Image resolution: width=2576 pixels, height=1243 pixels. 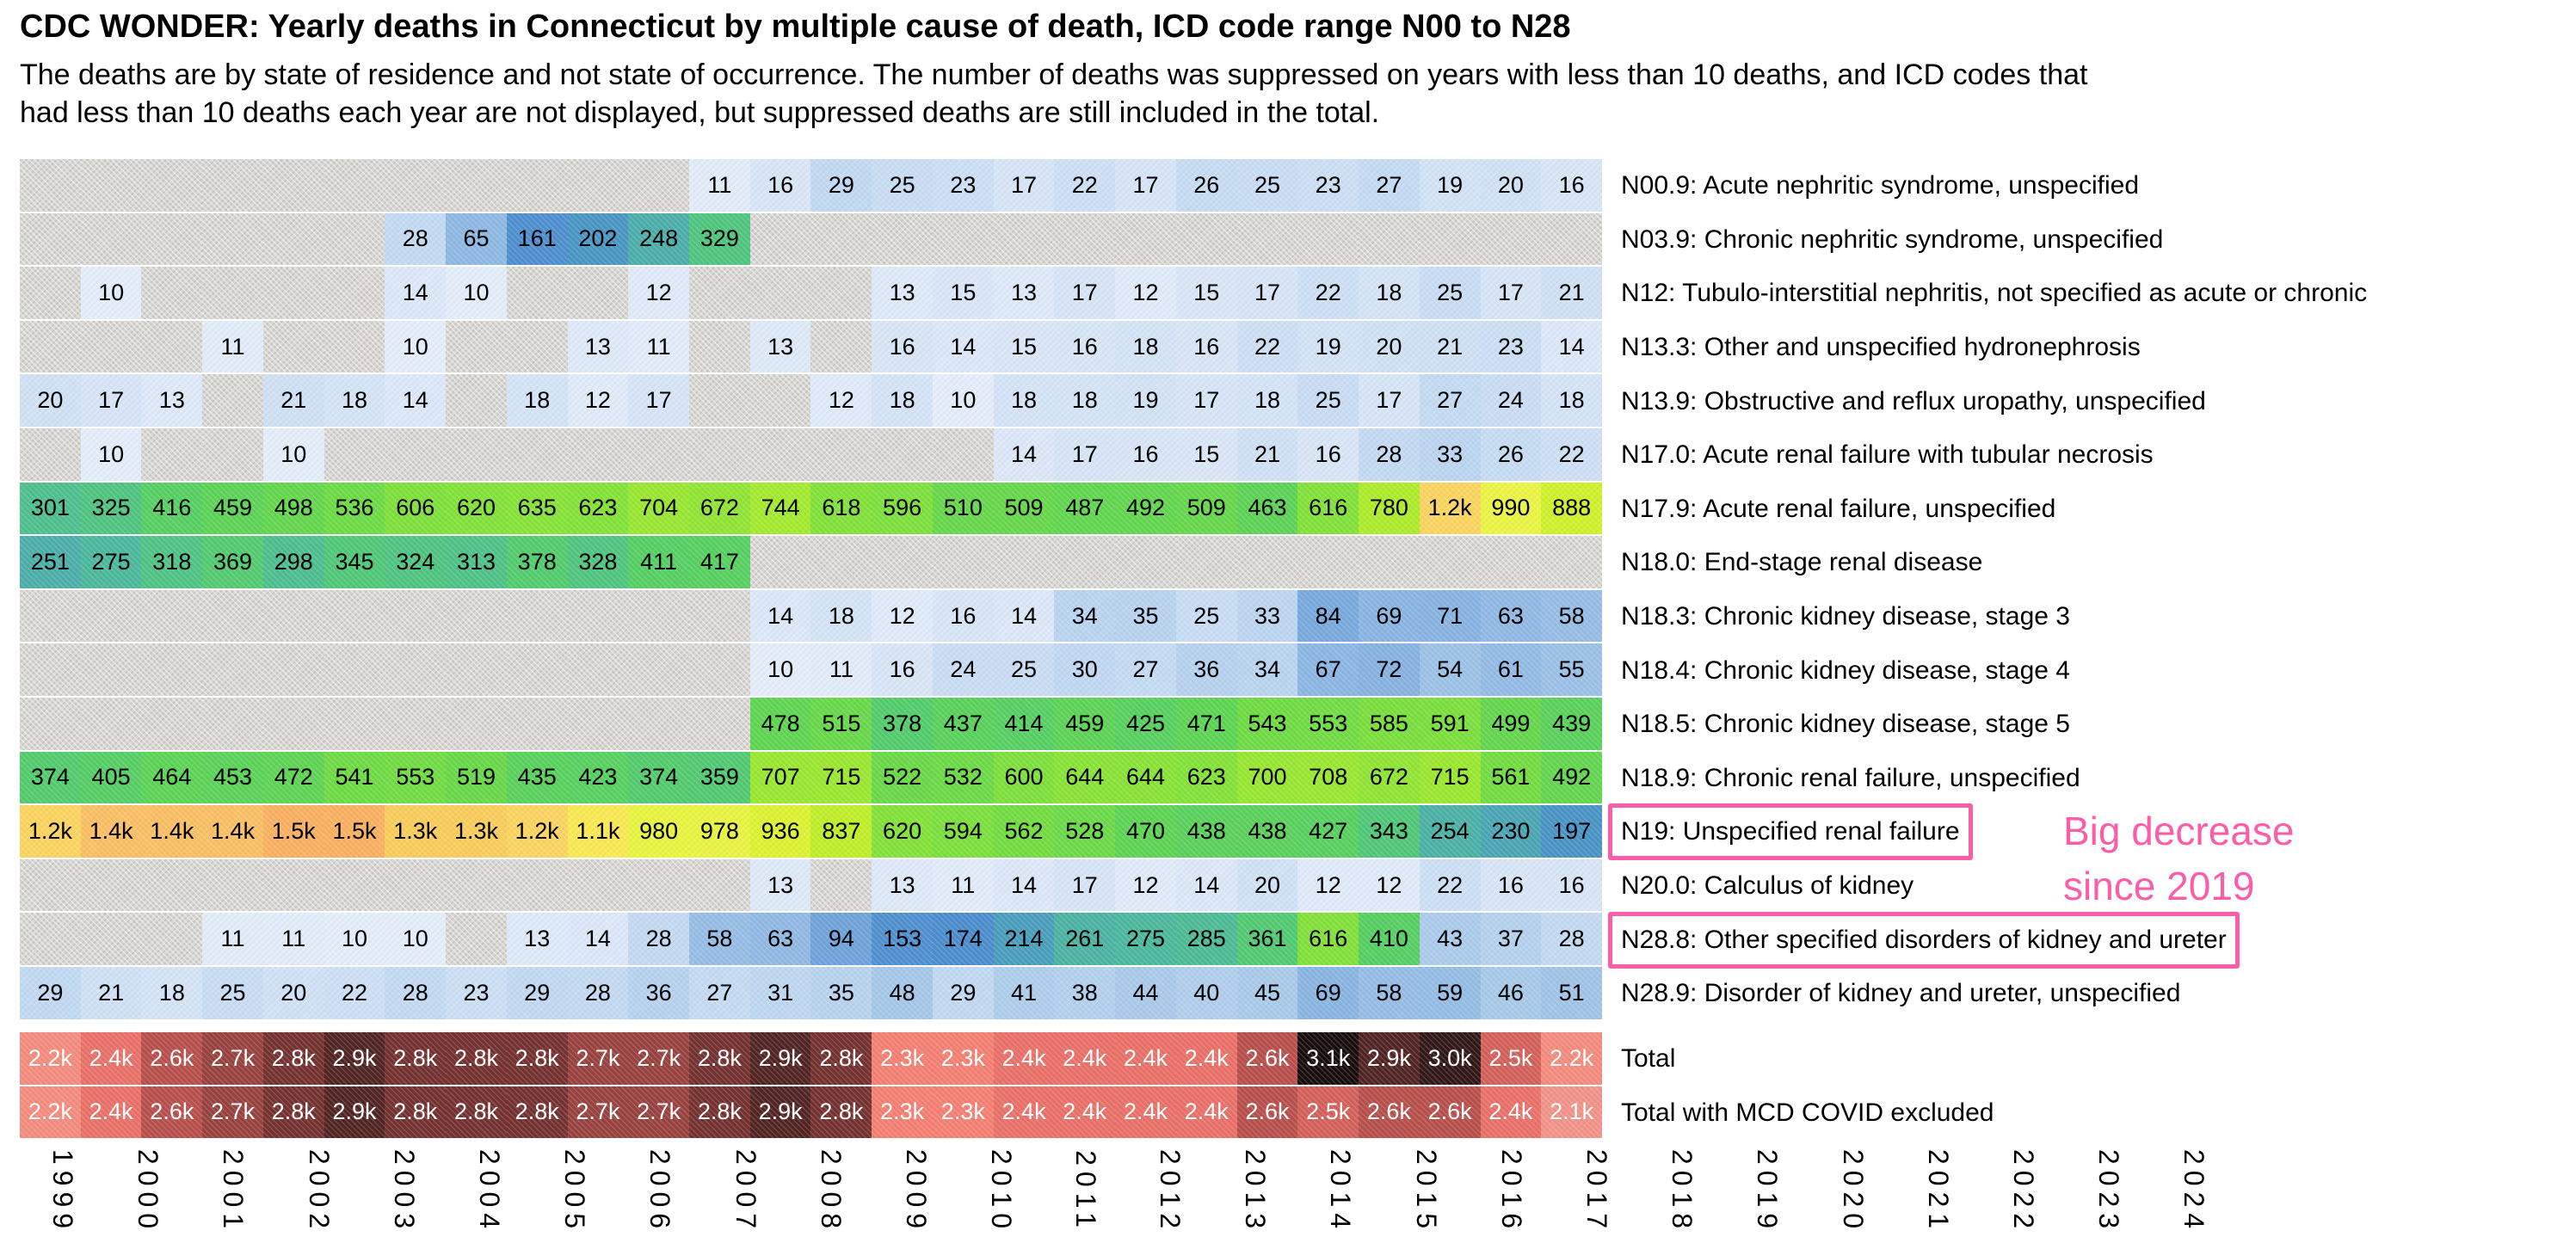 I want to click on heatmap-cell: 318, so click(x=172, y=562).